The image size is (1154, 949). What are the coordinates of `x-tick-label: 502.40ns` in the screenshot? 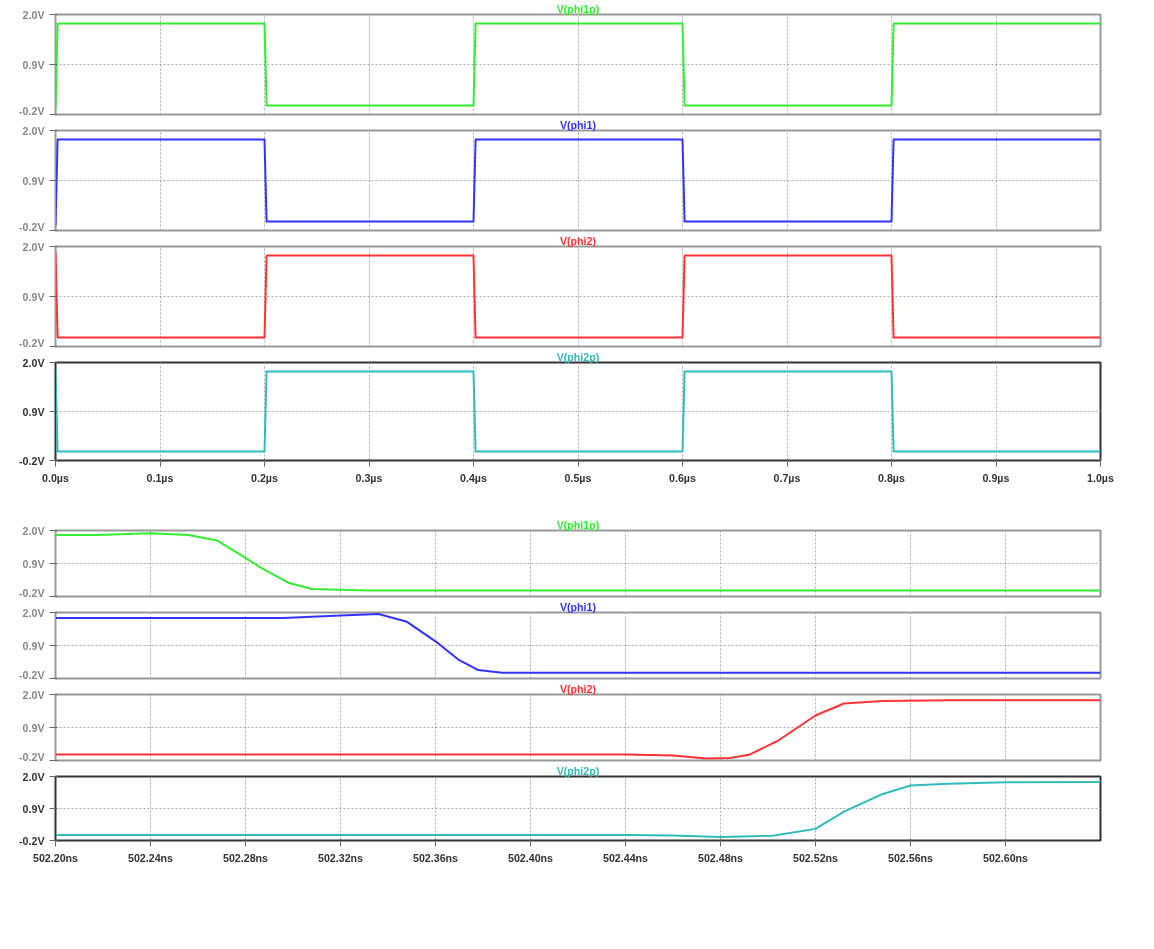 It's located at (530, 857).